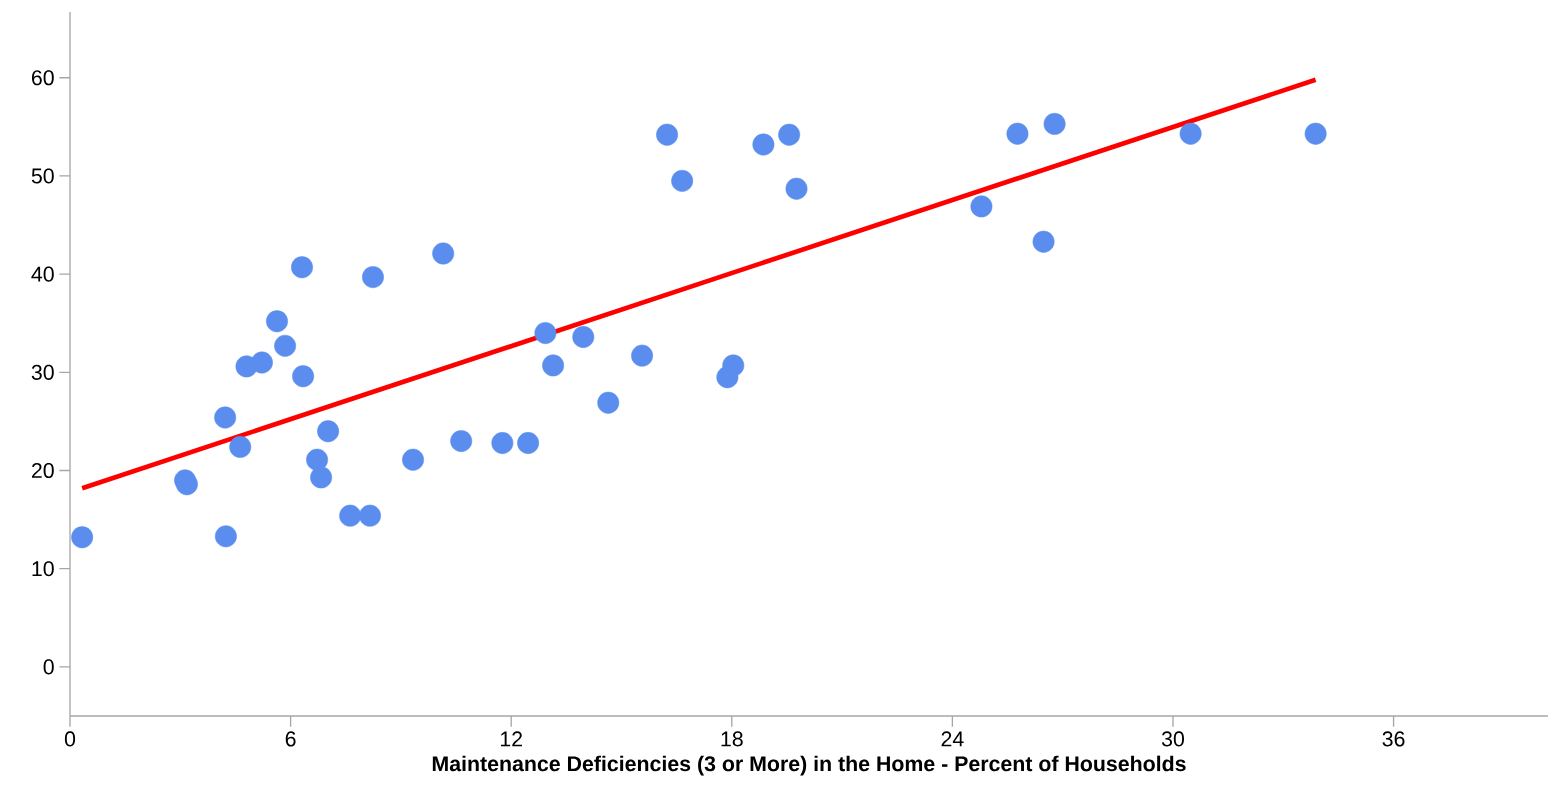 The height and width of the screenshot is (812, 1548). Describe the element at coordinates (43, 569) in the screenshot. I see `y-tick-label: 10` at that location.